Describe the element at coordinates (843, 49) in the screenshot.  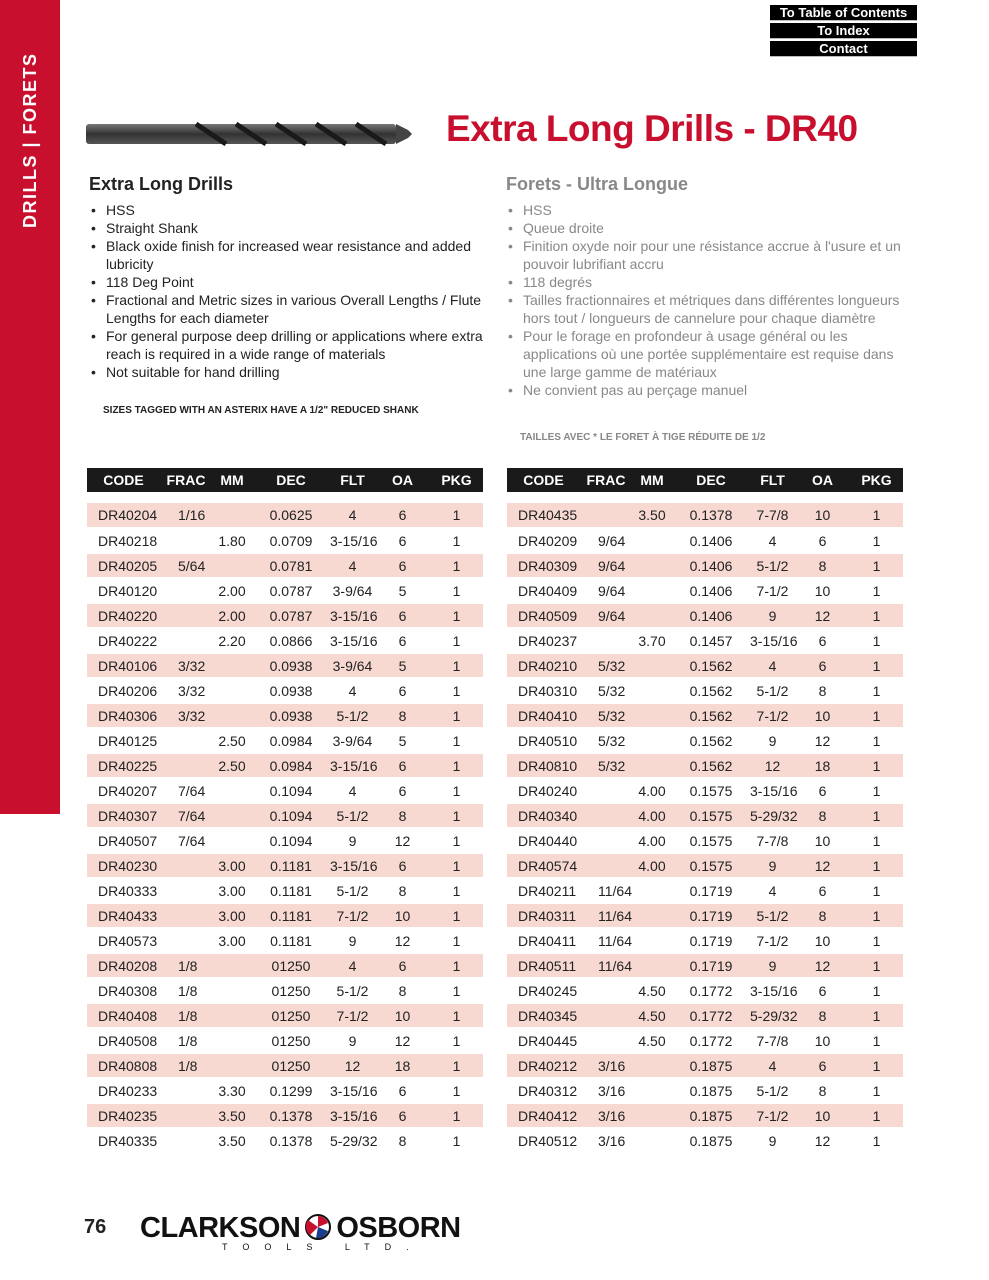
I see `contact-link: Contact` at that location.